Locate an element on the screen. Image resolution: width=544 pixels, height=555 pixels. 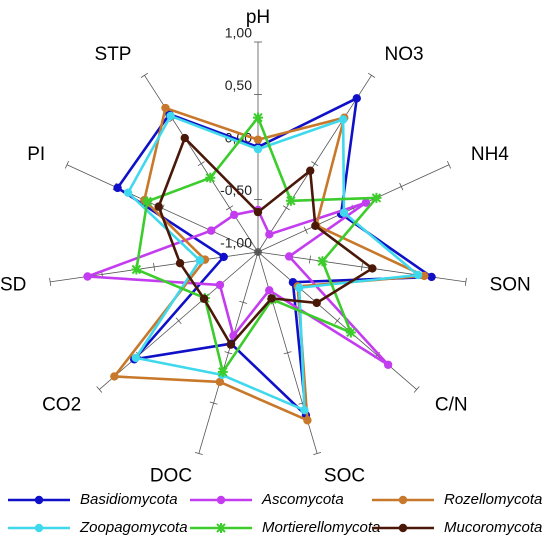
axis-label: C/N is located at coordinates (451, 404).